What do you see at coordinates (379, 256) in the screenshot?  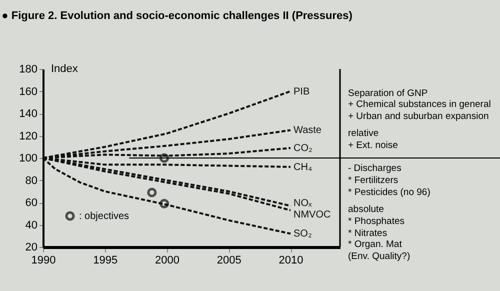 I see `text: (Env. Quality?)` at bounding box center [379, 256].